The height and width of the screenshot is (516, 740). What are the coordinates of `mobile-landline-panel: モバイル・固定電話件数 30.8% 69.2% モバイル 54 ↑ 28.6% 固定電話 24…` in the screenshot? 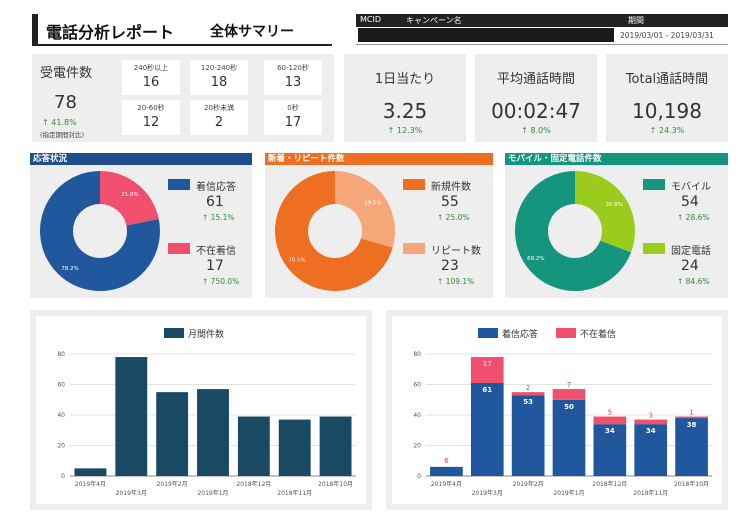 It's located at (616, 225).